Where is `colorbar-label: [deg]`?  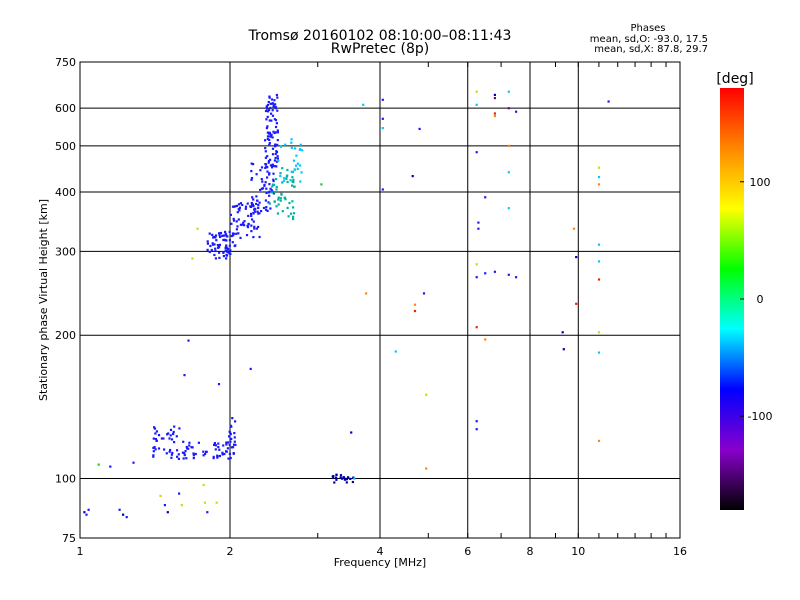 colorbar-label: [deg] is located at coordinates (734, 79).